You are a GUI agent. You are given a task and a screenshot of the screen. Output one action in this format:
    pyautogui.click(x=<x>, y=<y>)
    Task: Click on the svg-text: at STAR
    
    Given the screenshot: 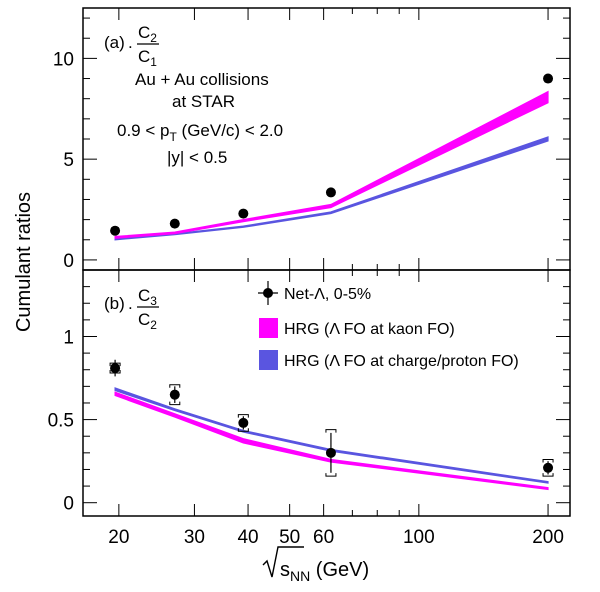 What is the action you would take?
    pyautogui.click(x=203, y=101)
    